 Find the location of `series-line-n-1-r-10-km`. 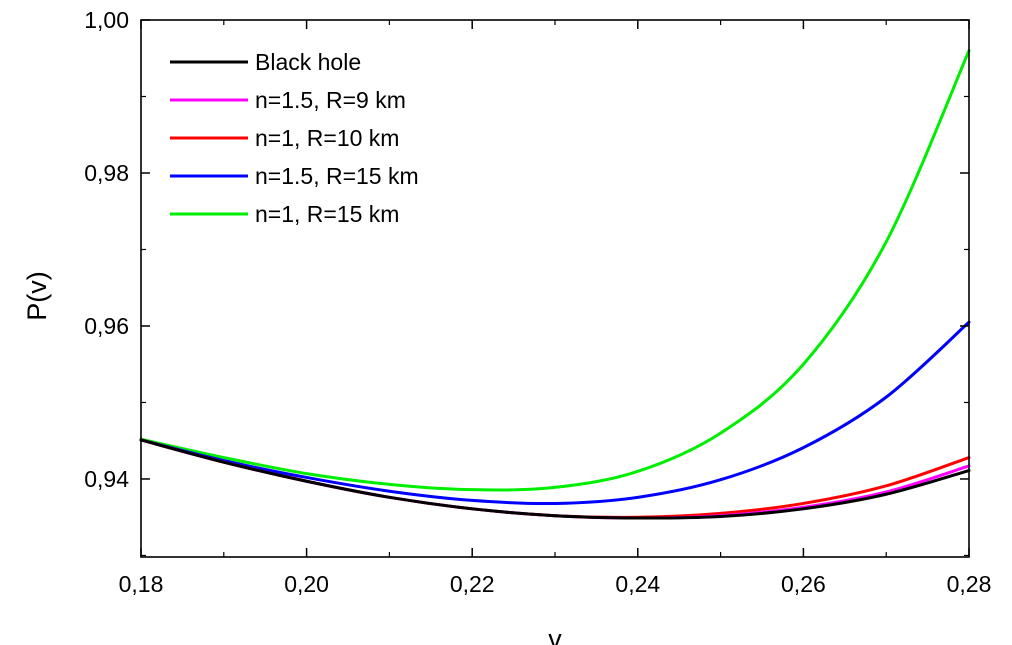

series-line-n-1-r-10-km is located at coordinates (555, 478).